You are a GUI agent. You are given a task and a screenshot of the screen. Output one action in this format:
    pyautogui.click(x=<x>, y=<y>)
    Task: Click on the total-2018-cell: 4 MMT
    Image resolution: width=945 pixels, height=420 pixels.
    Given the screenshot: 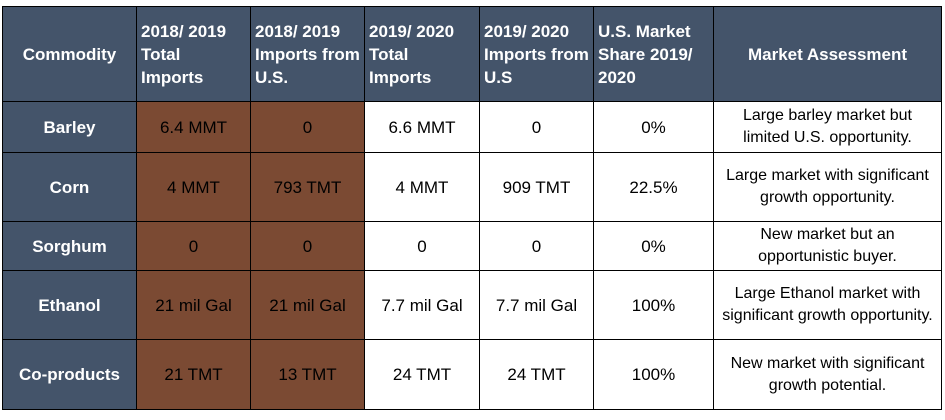 What is the action you would take?
    pyautogui.click(x=193, y=187)
    